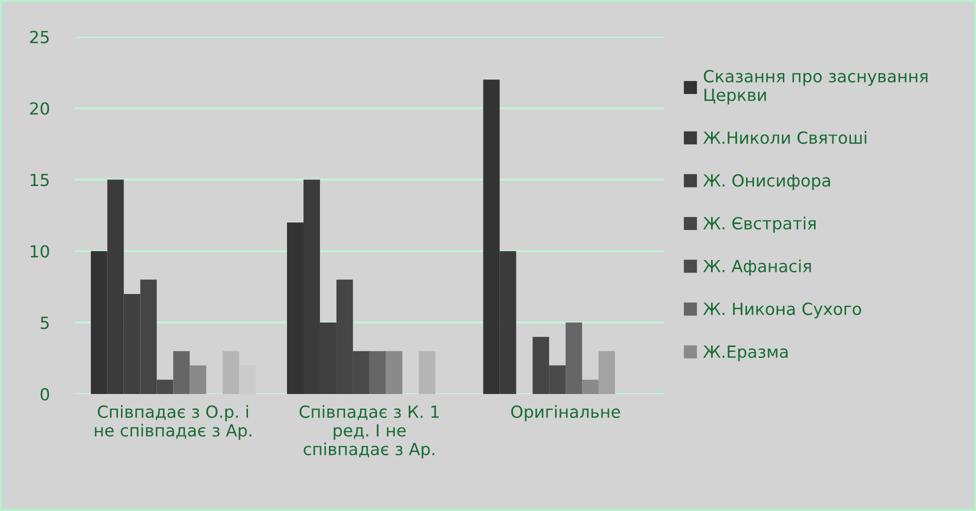 The height and width of the screenshot is (511, 976). Describe the element at coordinates (759, 224) in the screenshot. I see `legend-label: Ж. Євстратія` at that location.